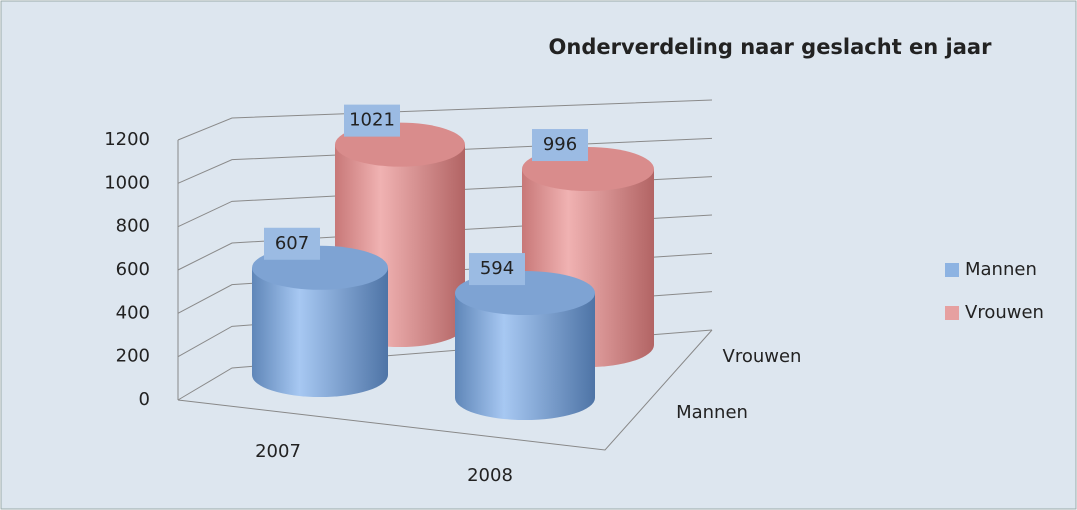 The width and height of the screenshot is (1077, 510). What do you see at coordinates (133, 226) in the screenshot?
I see `y-tick-label: 800` at bounding box center [133, 226].